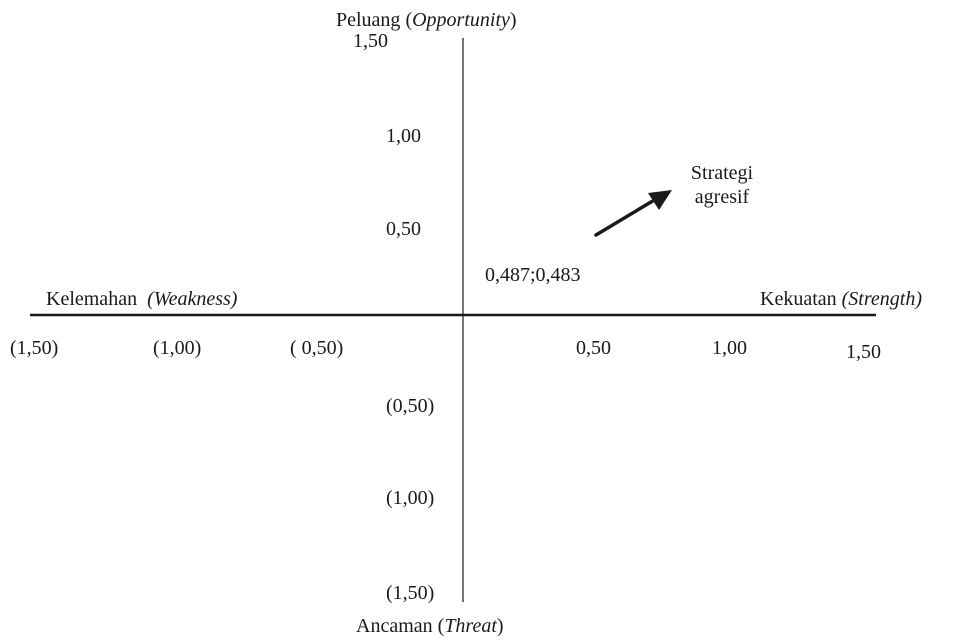 Image resolution: width=975 pixels, height=643 pixels. What do you see at coordinates (410, 406) in the screenshot?
I see `y-tick-neg-050: (0,50)` at bounding box center [410, 406].